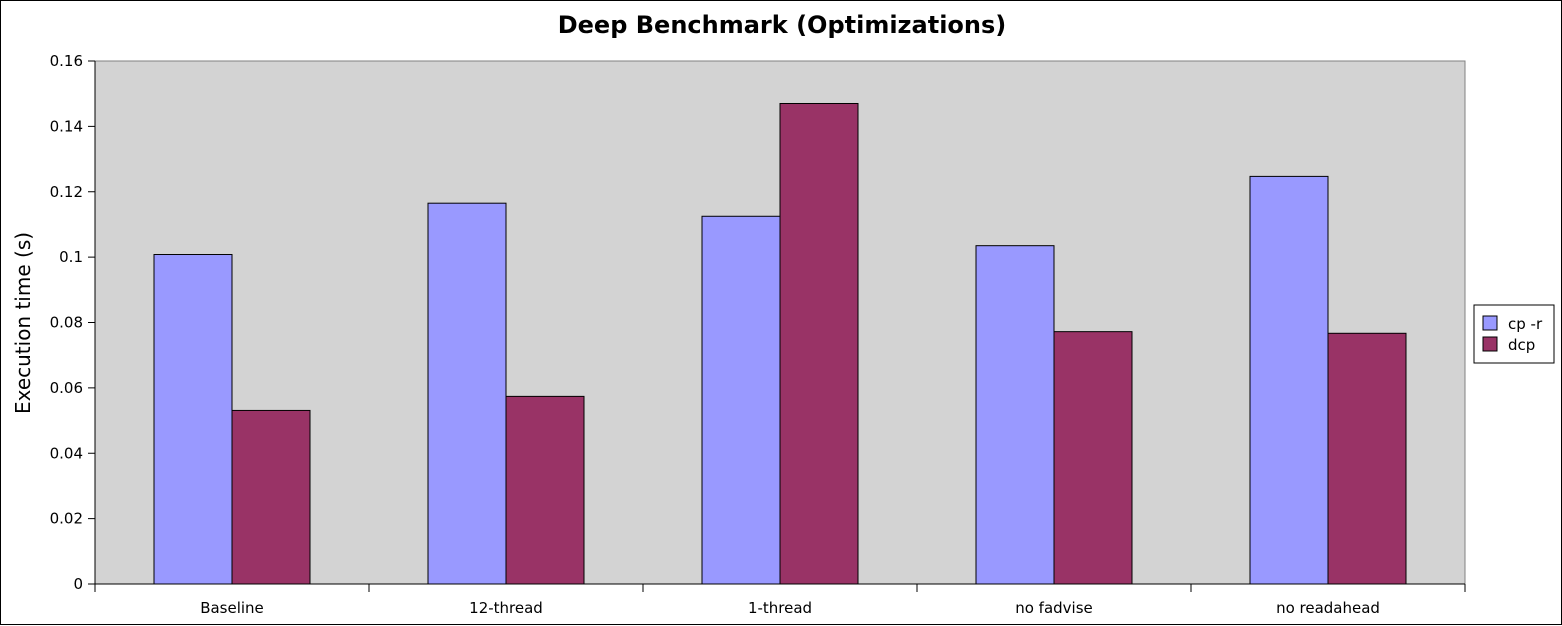 This screenshot has width=1562, height=626. What do you see at coordinates (193, 419) in the screenshot?
I see `bar-cp-r-baseline` at bounding box center [193, 419].